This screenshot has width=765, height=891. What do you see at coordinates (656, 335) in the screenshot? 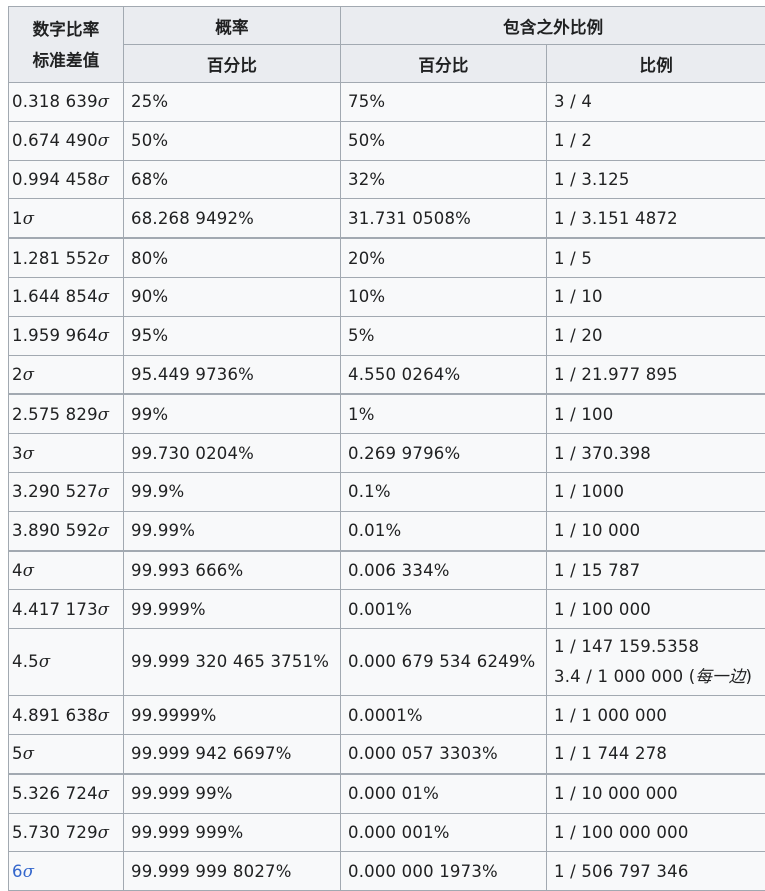
I see `cell-outside-ratio: 1 / 20` at bounding box center [656, 335].